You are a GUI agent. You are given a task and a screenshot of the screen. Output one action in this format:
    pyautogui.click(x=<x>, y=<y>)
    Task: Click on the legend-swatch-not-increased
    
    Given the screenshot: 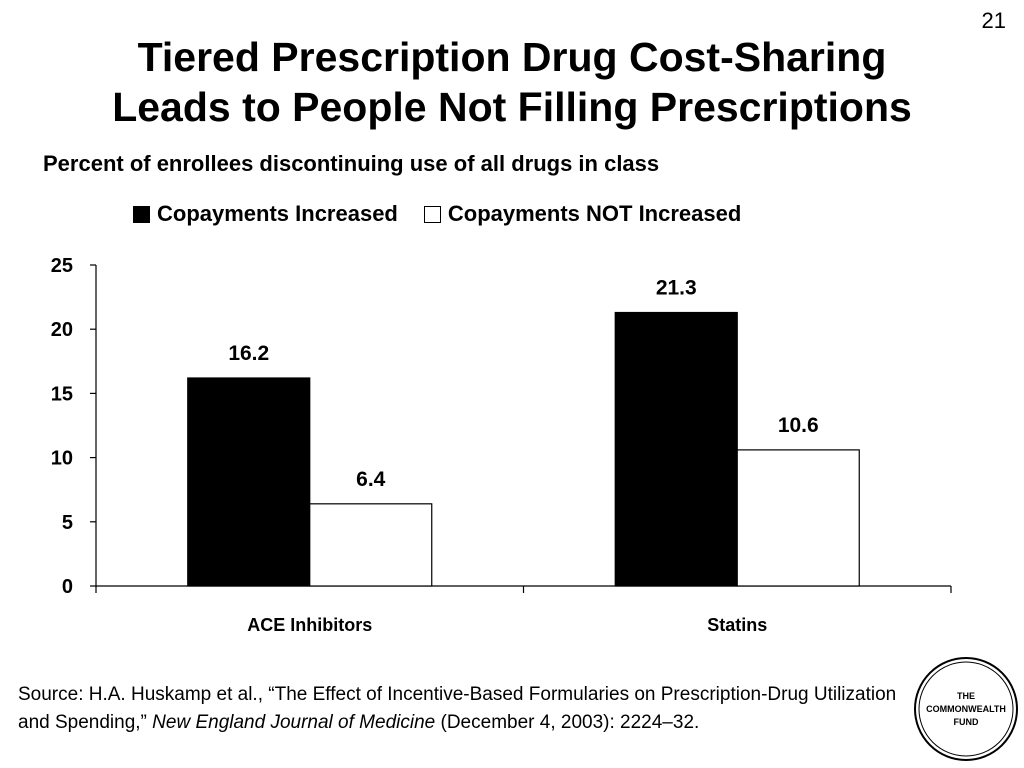 What is the action you would take?
    pyautogui.click(x=432, y=214)
    